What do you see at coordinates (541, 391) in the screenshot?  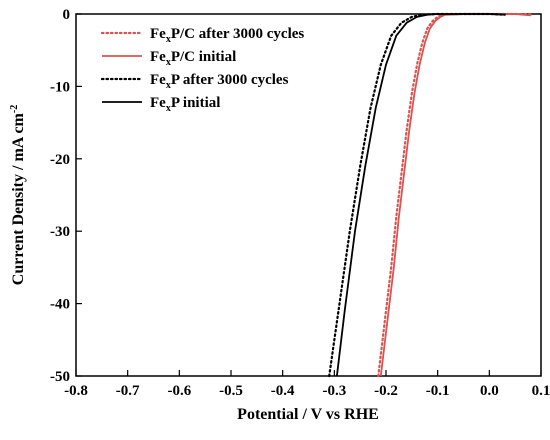 I see `x-tick-label: 0.1` at bounding box center [541, 391].